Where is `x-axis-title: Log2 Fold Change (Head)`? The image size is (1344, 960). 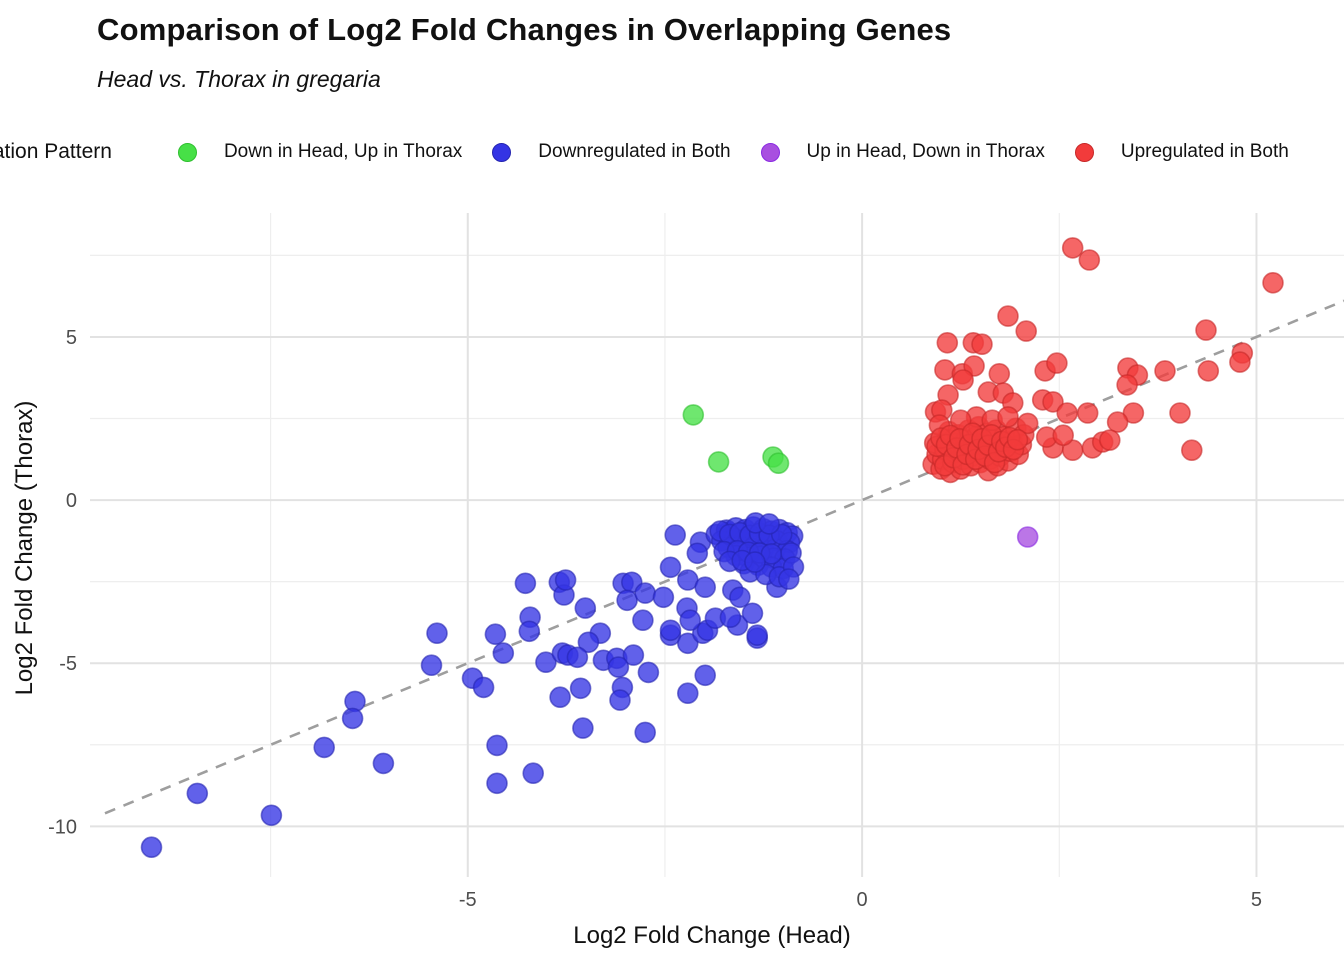
x-axis-title: Log2 Fold Change (Head) is located at coordinates (712, 935).